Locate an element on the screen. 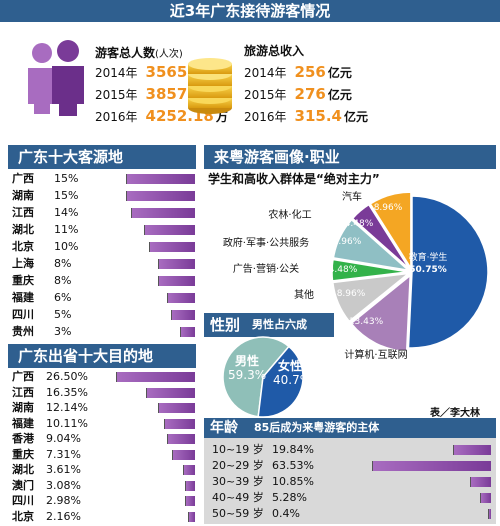  age-header is located at coordinates (350, 428).